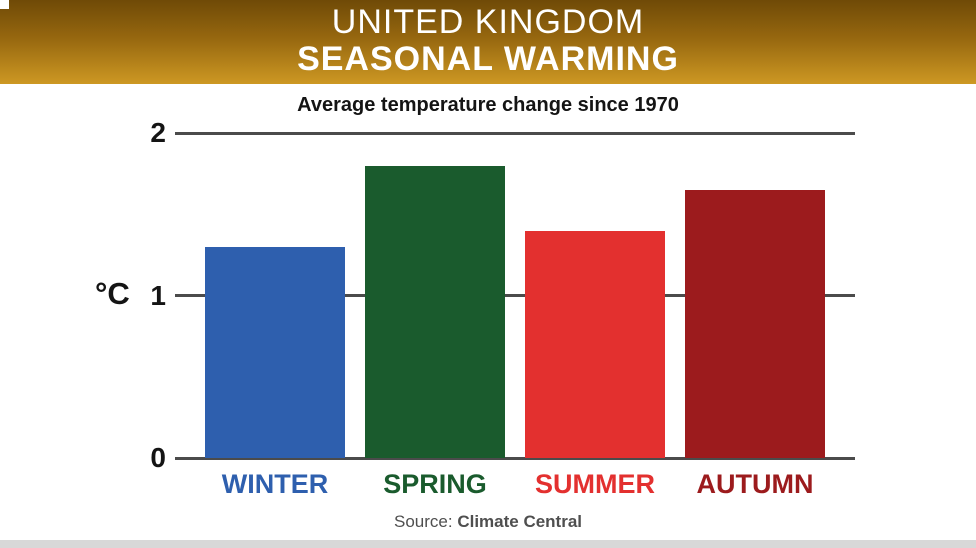  Describe the element at coordinates (755, 323) in the screenshot. I see `bar-autumn` at that location.